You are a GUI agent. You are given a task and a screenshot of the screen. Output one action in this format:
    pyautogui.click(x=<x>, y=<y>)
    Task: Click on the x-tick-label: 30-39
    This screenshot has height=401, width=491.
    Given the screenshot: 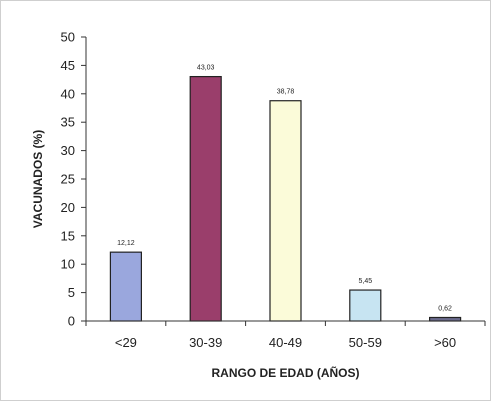 What is the action you would take?
    pyautogui.click(x=205, y=342)
    